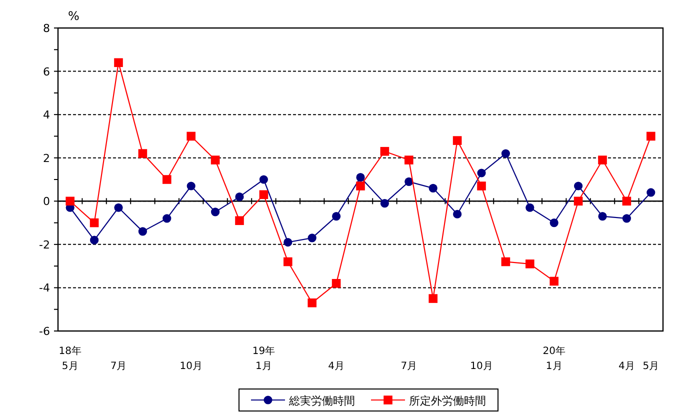 The image size is (680, 420). I want to click on y-tick-label: 0, so click(46, 201).